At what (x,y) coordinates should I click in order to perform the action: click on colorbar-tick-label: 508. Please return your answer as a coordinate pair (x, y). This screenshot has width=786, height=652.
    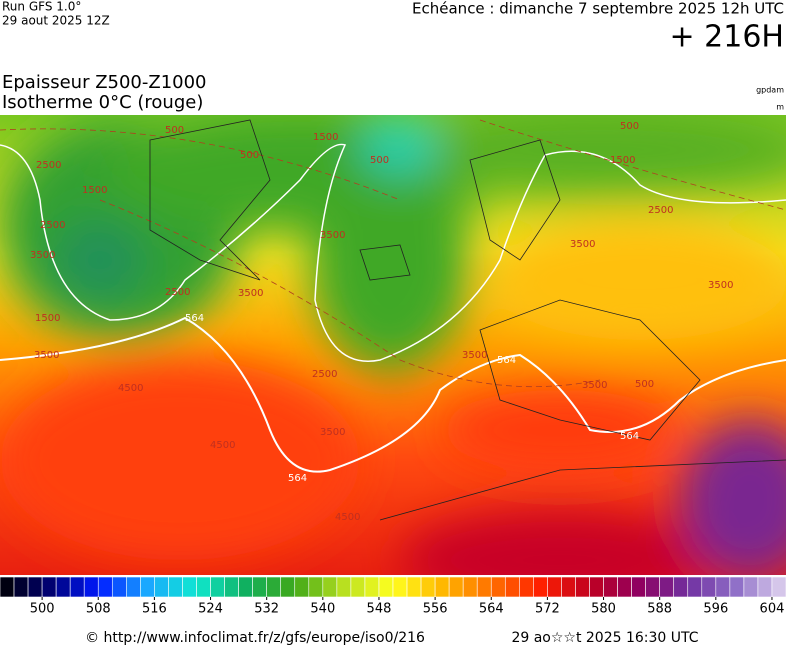
    Looking at the image, I should click on (98, 609).